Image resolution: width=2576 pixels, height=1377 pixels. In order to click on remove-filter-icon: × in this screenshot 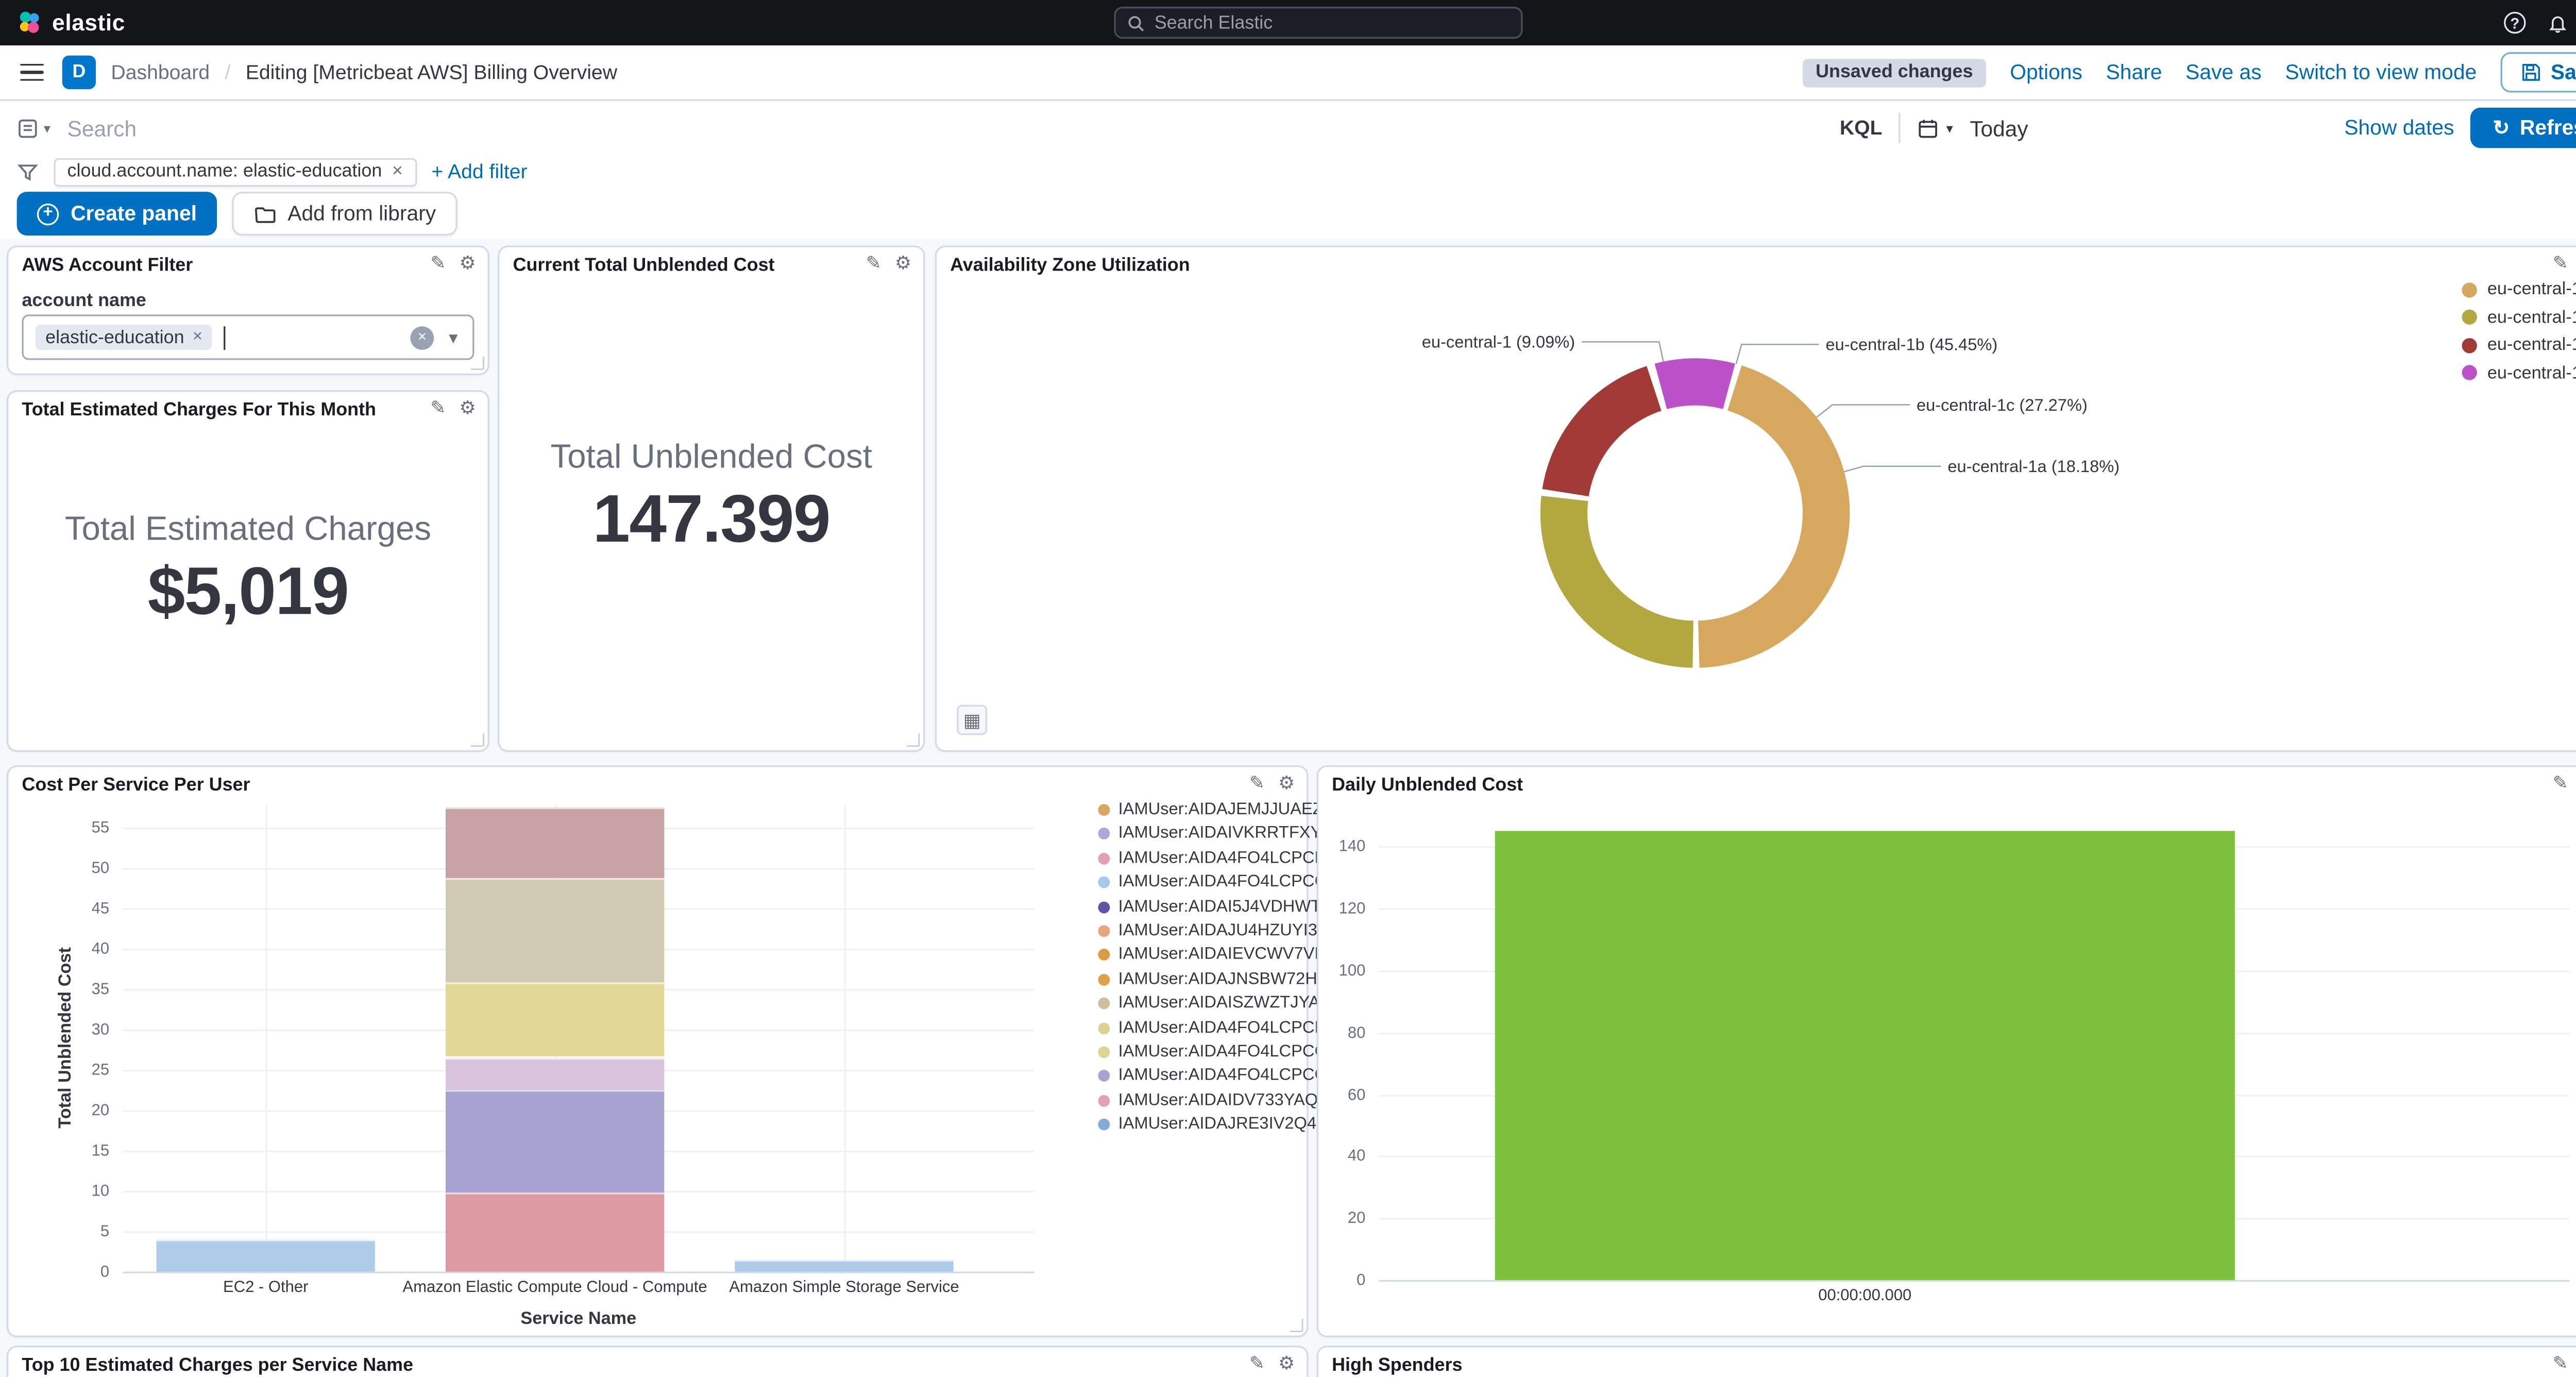, I will do `click(397, 170)`.